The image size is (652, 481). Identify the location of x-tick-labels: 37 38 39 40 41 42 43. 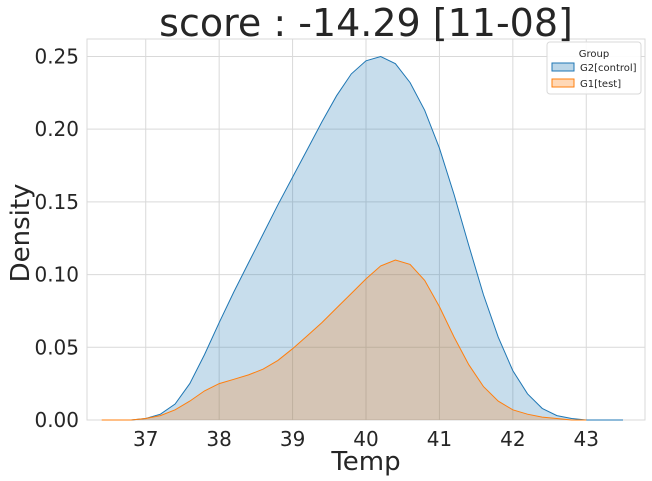
(366, 439).